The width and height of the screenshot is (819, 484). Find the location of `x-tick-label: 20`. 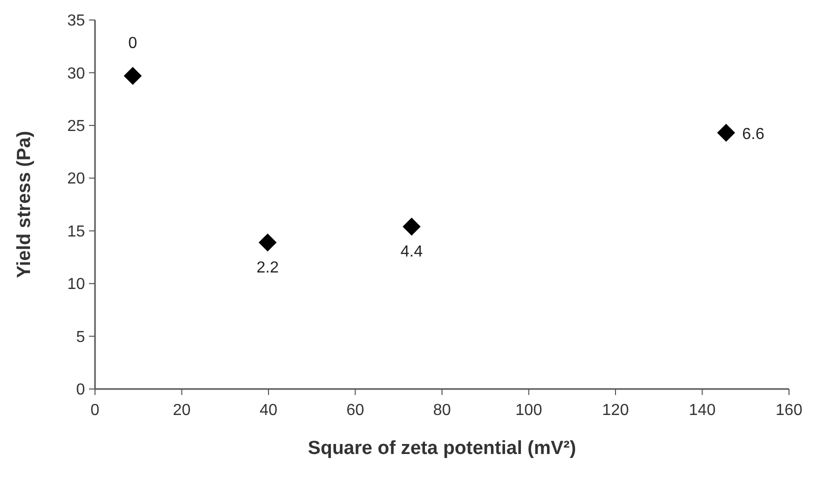

x-tick-label: 20 is located at coordinates (181, 410).